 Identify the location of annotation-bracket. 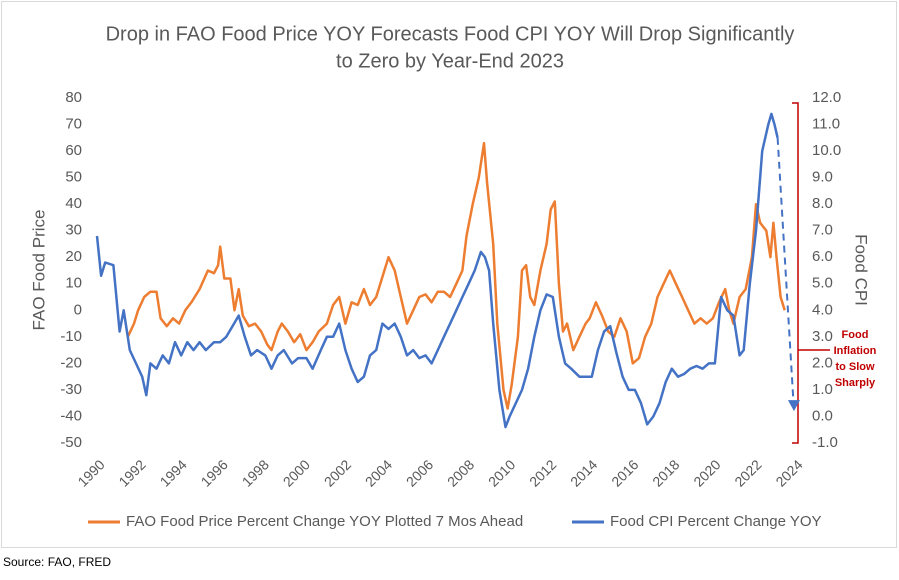
(811, 273).